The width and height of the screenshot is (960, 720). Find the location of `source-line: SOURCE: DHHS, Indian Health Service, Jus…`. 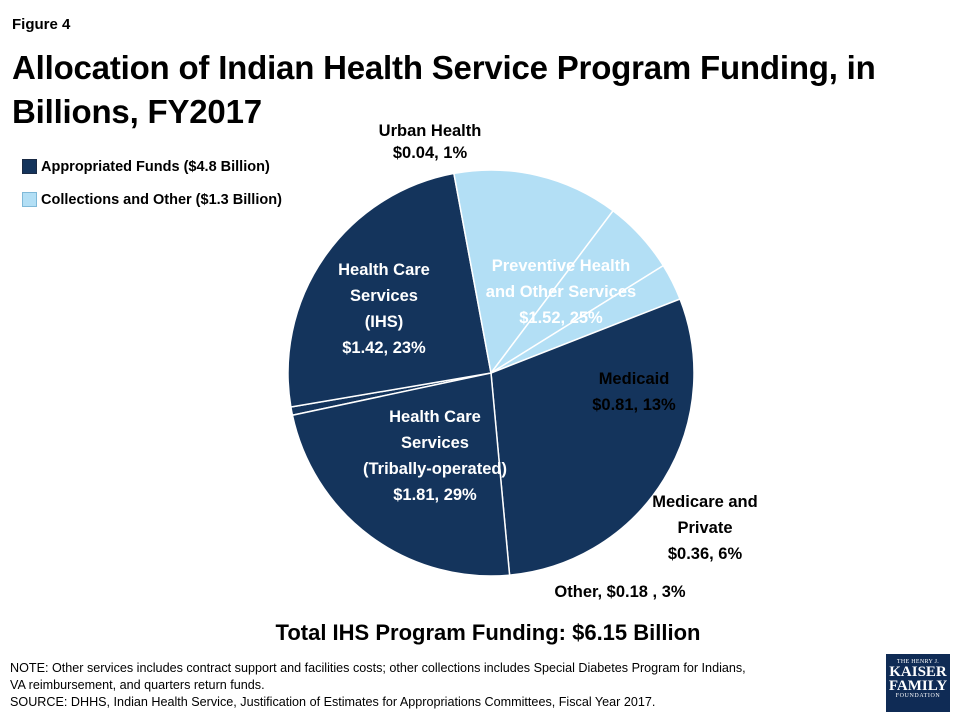

source-line: SOURCE: DHHS, Indian Health Service, Jus… is located at coordinates (333, 702).